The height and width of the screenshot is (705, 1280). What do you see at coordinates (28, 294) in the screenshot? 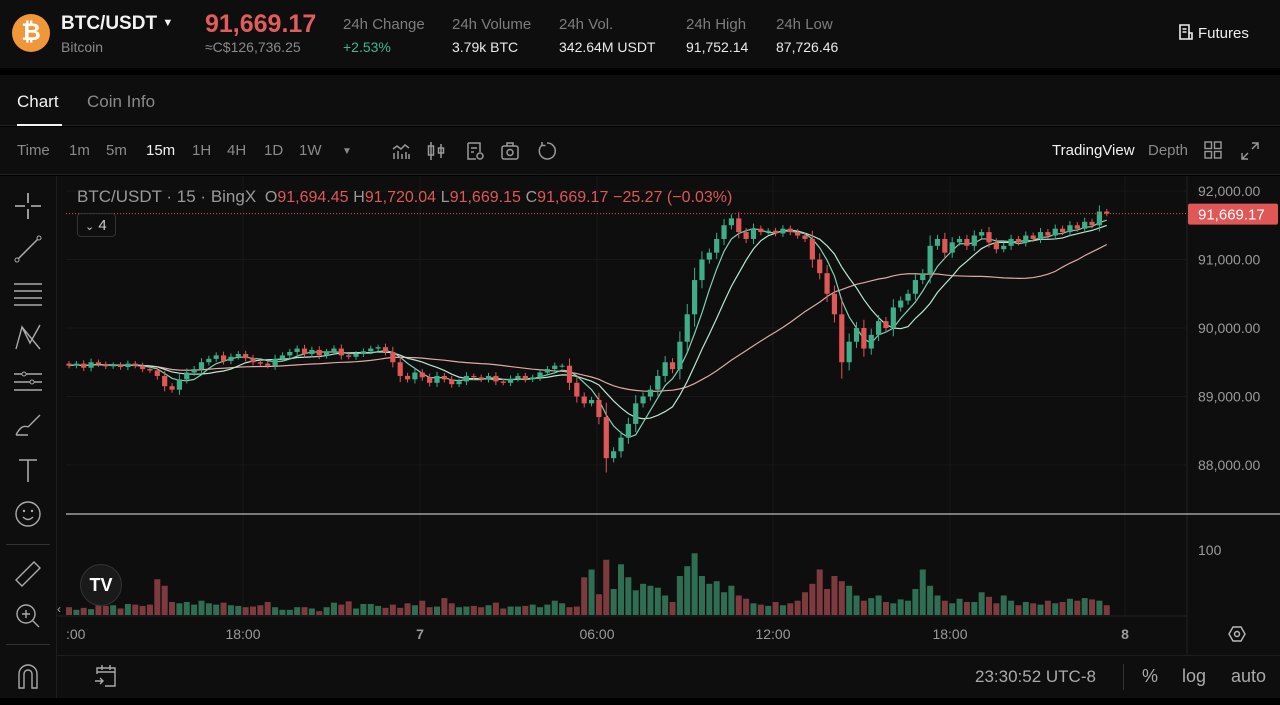
I see `fib-retracement-icon` at bounding box center [28, 294].